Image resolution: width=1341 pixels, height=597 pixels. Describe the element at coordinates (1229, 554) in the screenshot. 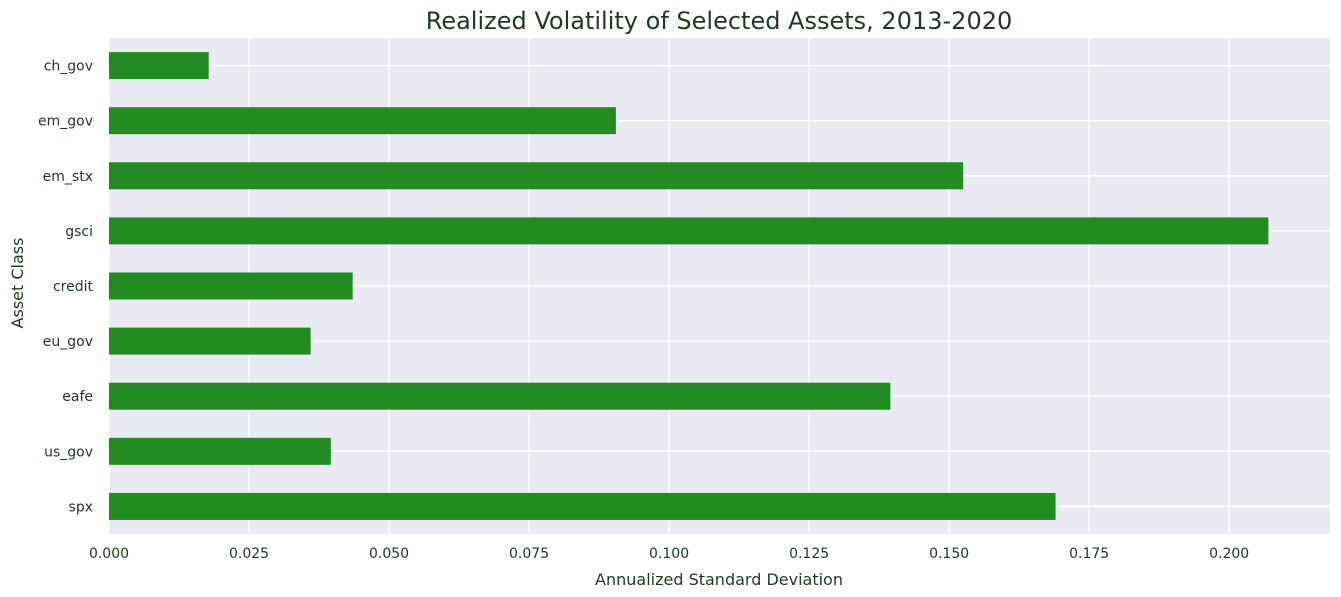

I see `x-tick-label: 0.200` at that location.